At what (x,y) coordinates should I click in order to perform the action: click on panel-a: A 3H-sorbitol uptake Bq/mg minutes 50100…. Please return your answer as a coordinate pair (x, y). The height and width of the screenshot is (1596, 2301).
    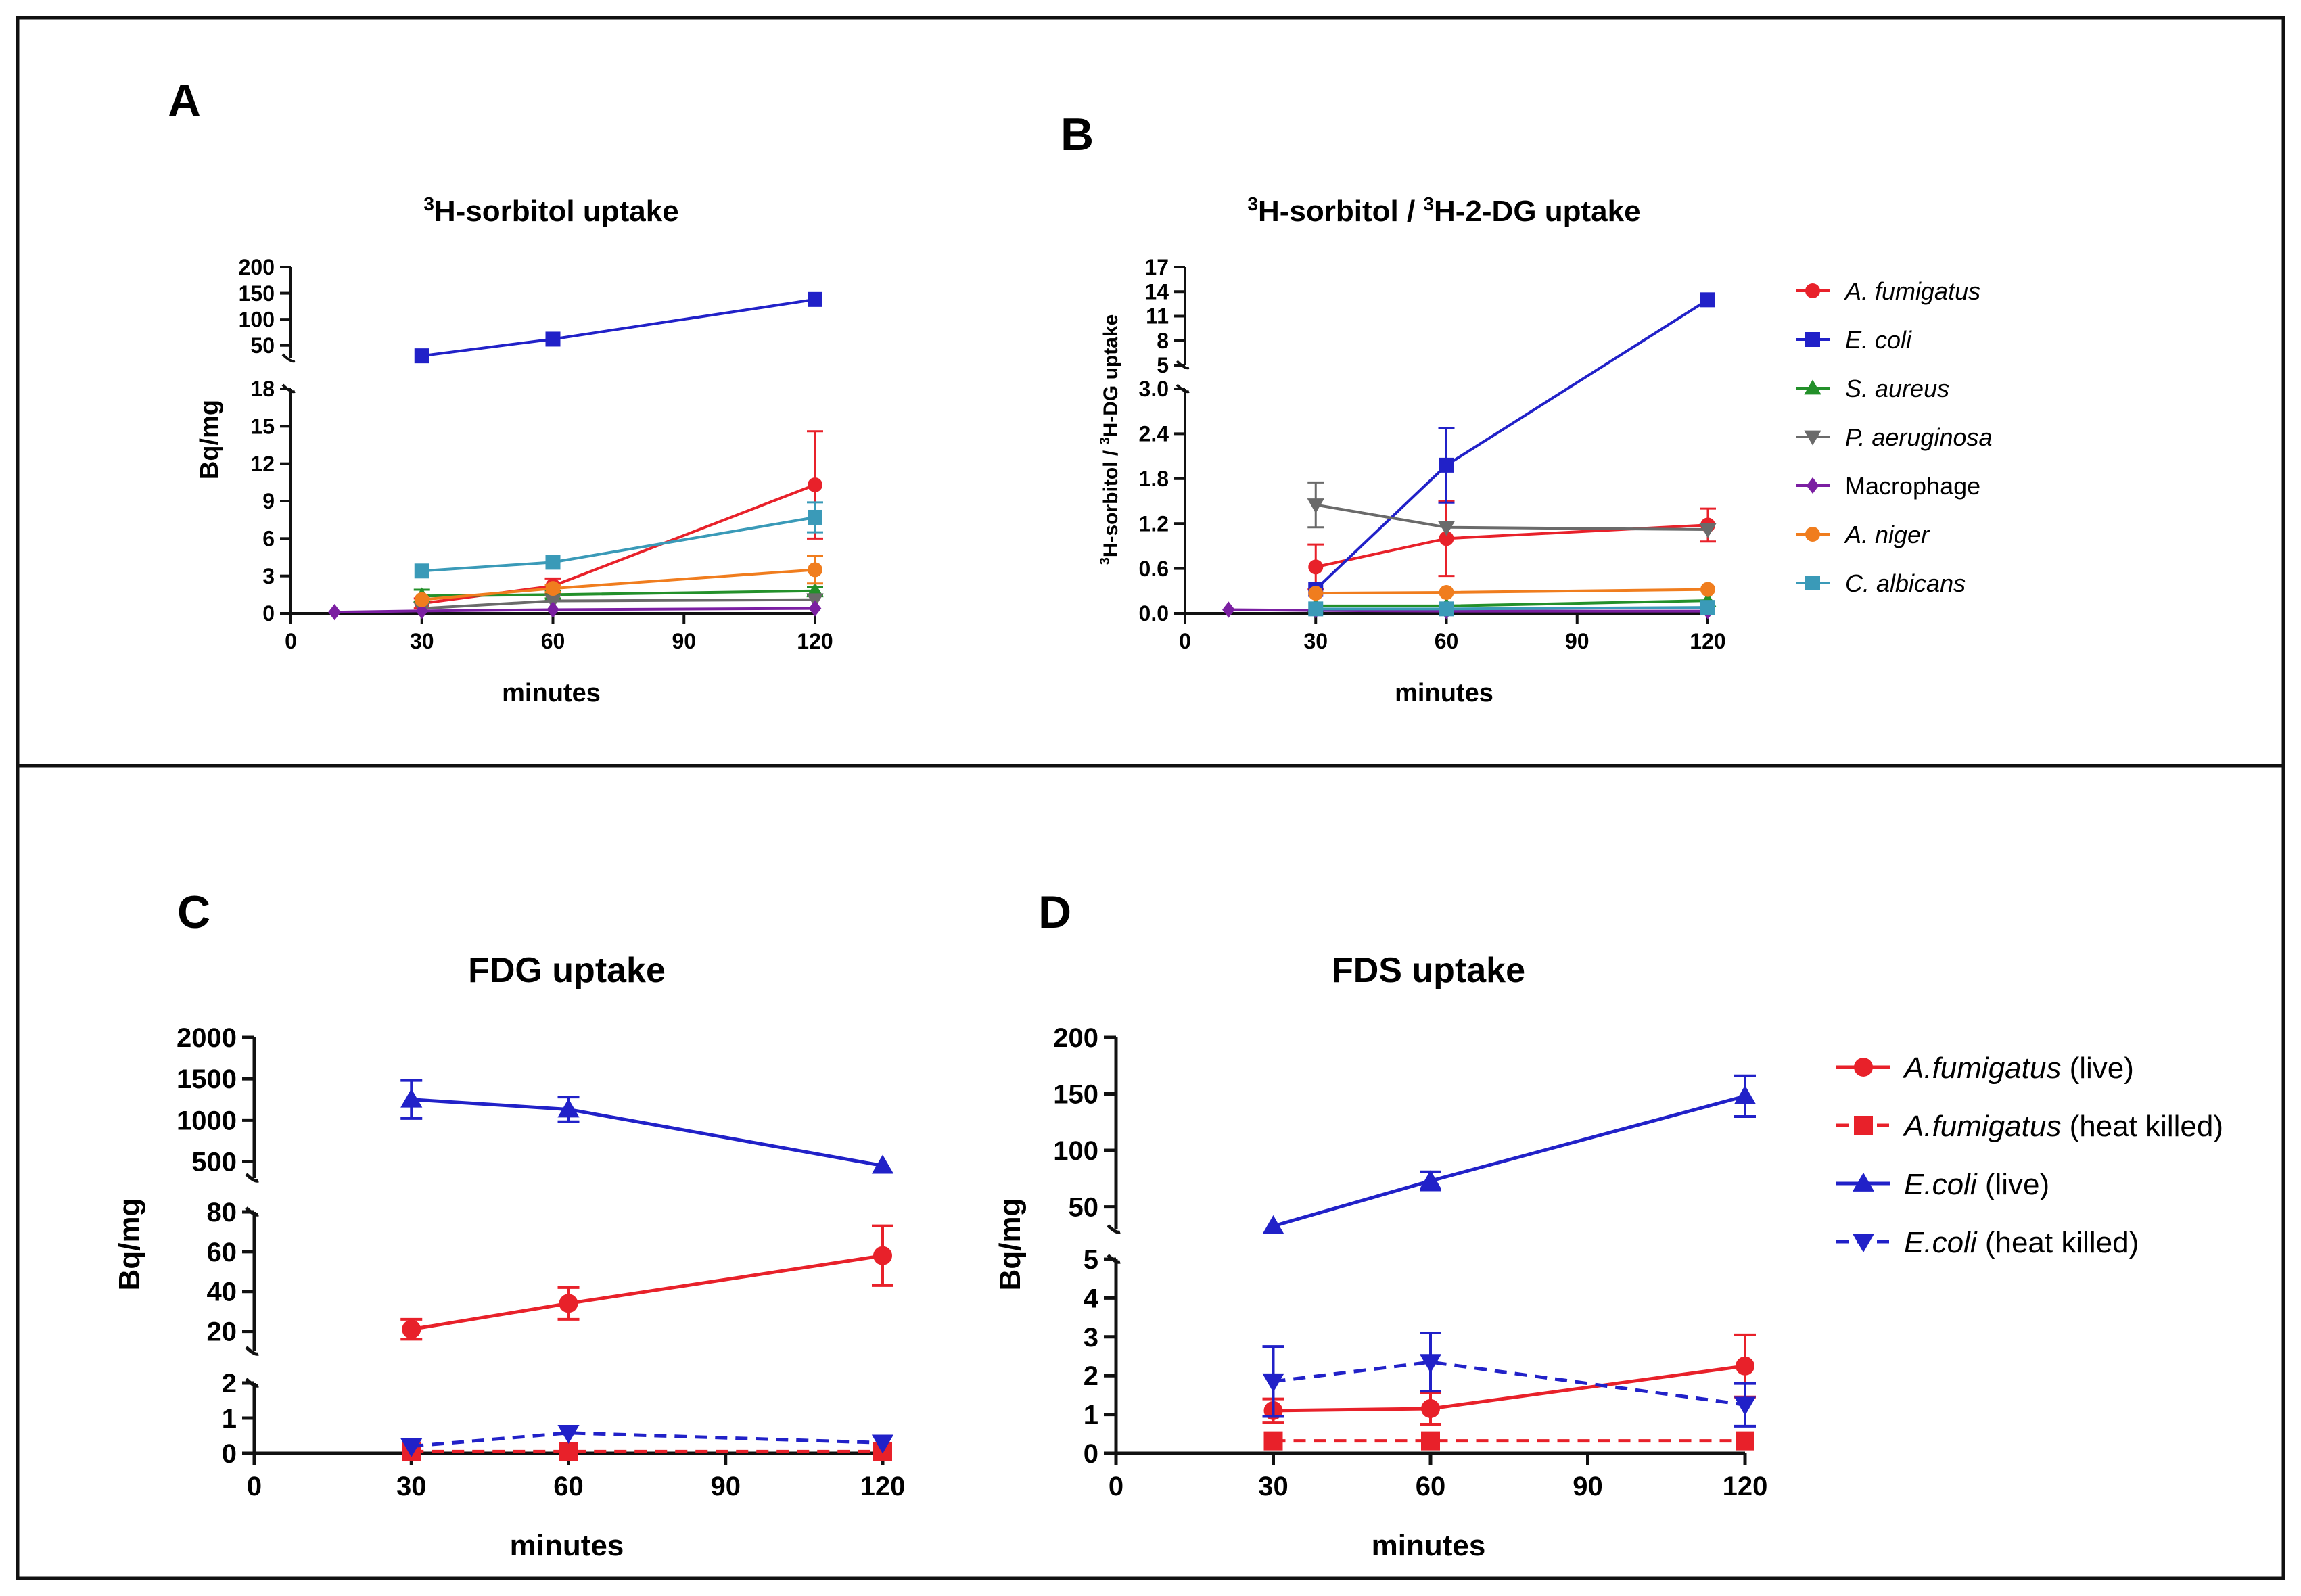
    Looking at the image, I should click on (500, 391).